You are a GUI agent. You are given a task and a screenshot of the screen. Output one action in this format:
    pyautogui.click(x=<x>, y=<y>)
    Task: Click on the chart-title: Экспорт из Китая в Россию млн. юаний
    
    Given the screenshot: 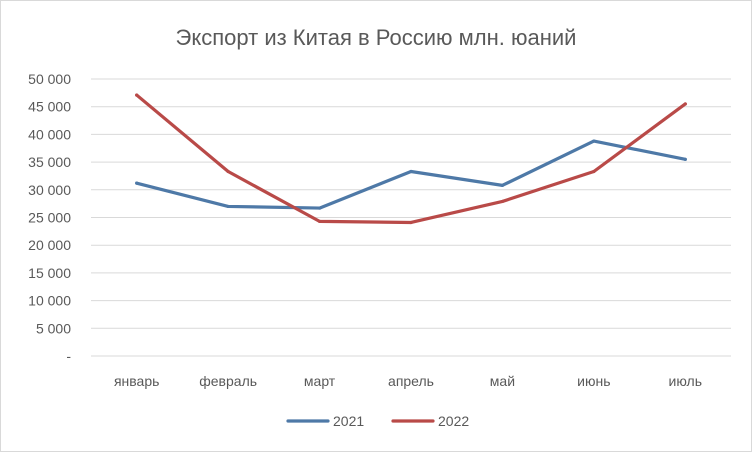 What is the action you would take?
    pyautogui.click(x=376, y=37)
    